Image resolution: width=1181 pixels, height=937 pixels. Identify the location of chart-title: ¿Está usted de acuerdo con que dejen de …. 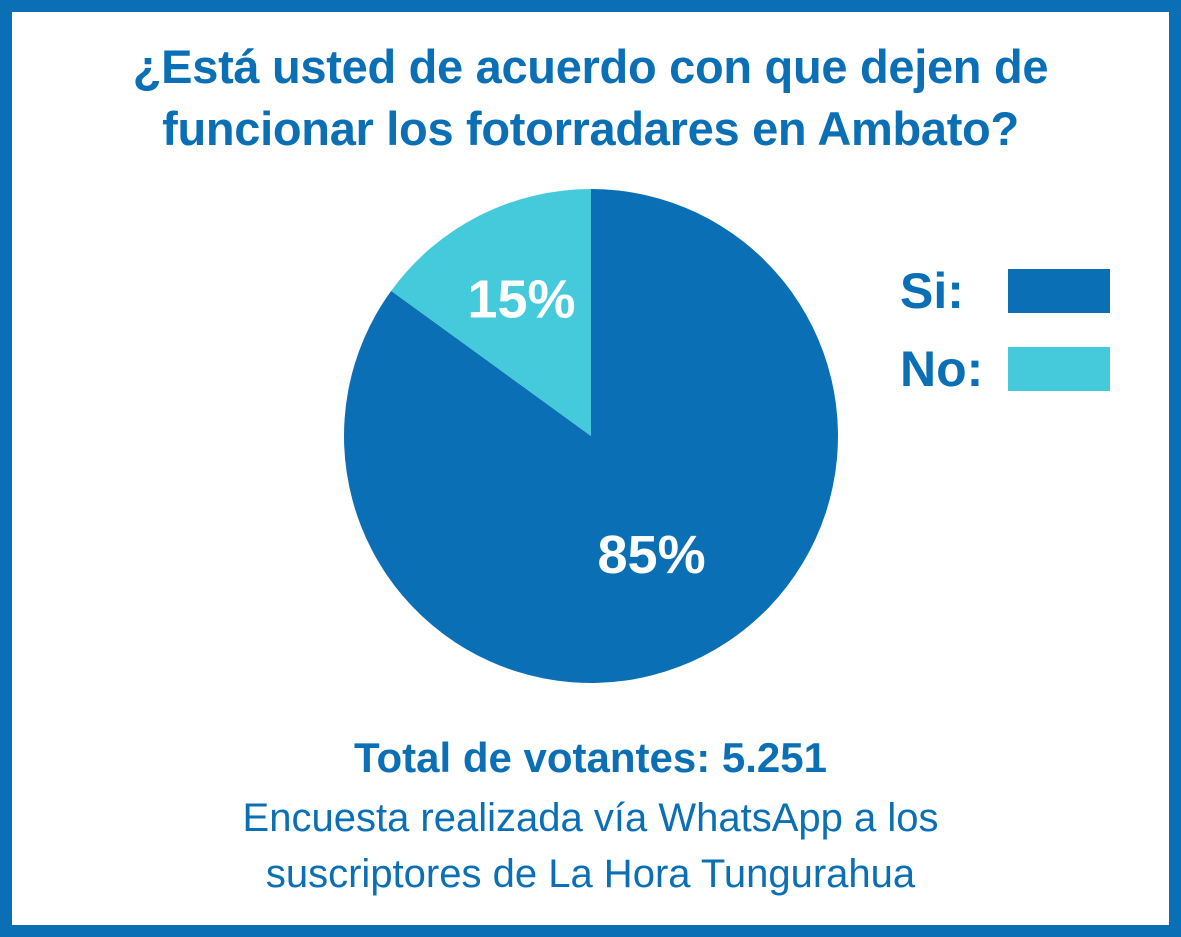
(590, 98).